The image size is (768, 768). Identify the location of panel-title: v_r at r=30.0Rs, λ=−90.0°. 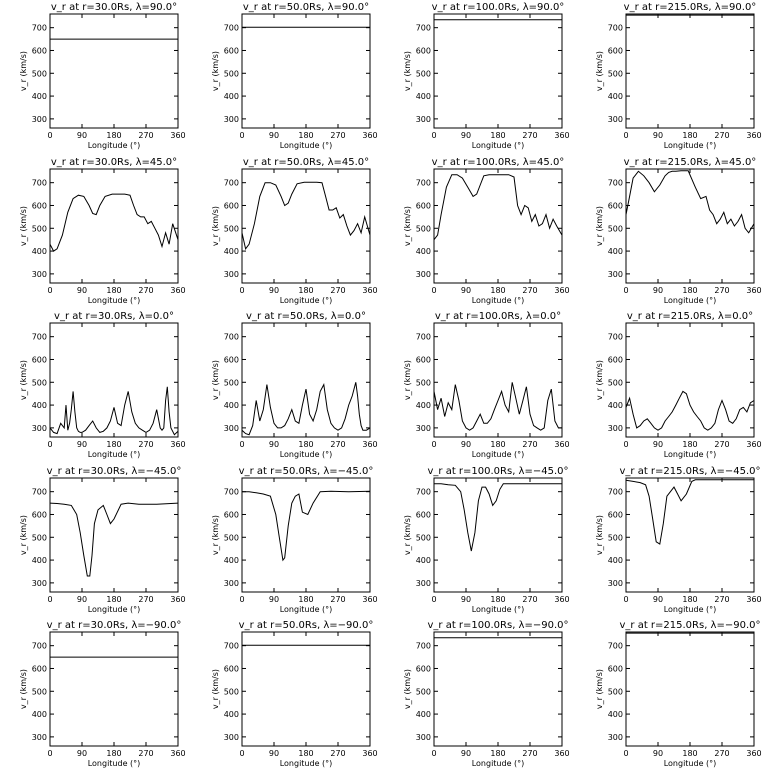
(114, 625).